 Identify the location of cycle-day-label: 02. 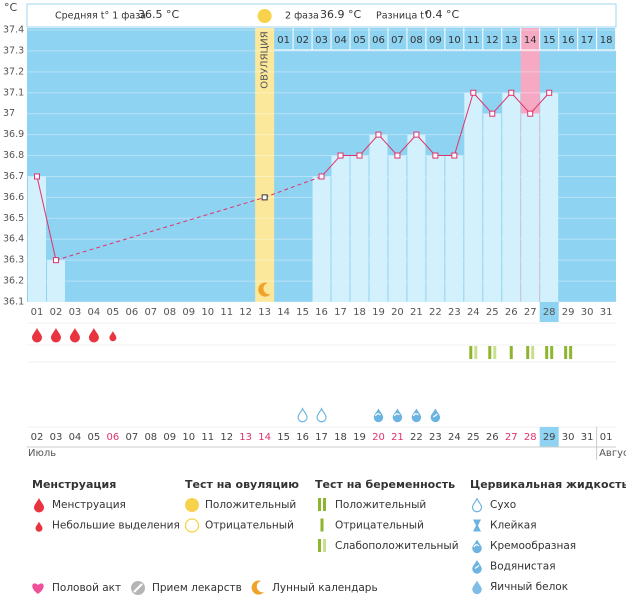
(302, 40).